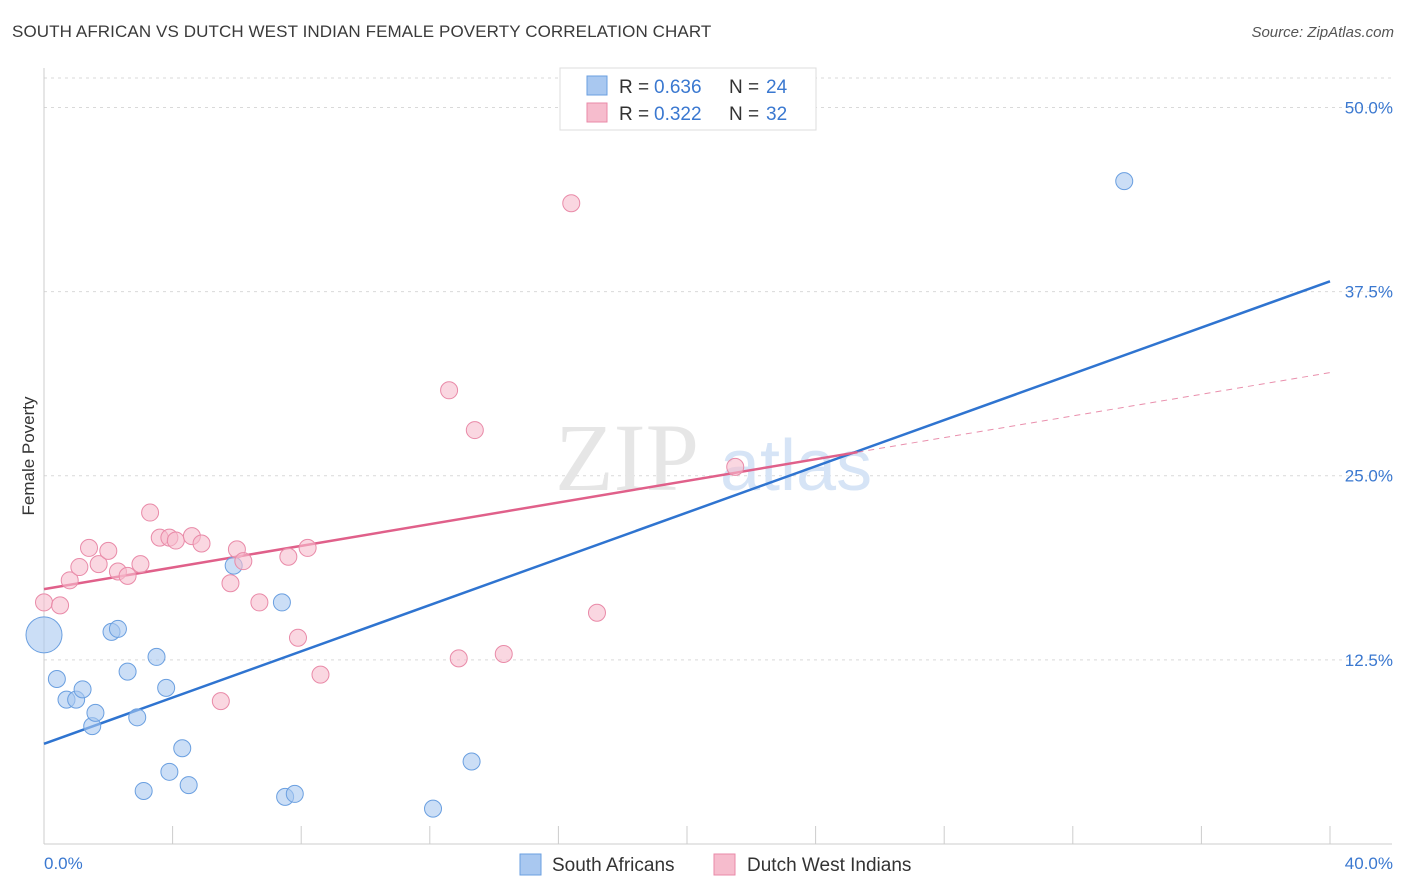  I want to click on legend-n-value: 32, so click(776, 114).